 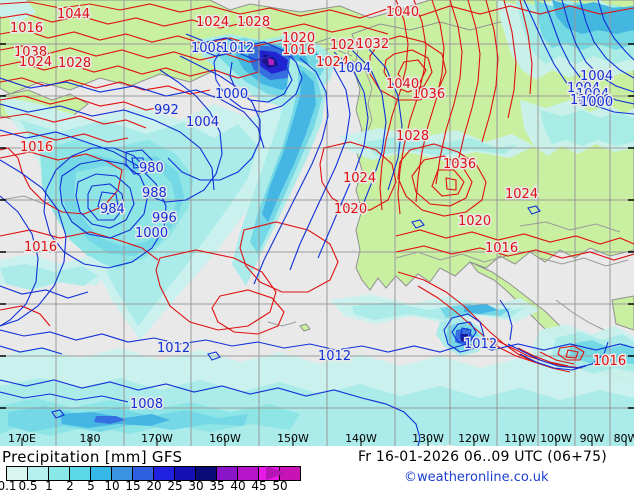 What do you see at coordinates (166, 110) in the screenshot?
I see `isobar-label: 992` at bounding box center [166, 110].